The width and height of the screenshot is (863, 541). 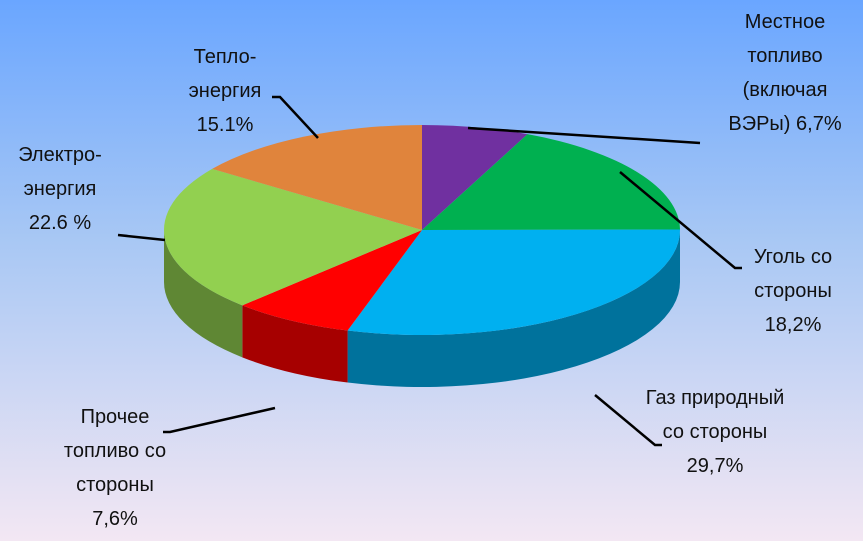 I want to click on category-label: Тепло-энергия, so click(x=225, y=74).